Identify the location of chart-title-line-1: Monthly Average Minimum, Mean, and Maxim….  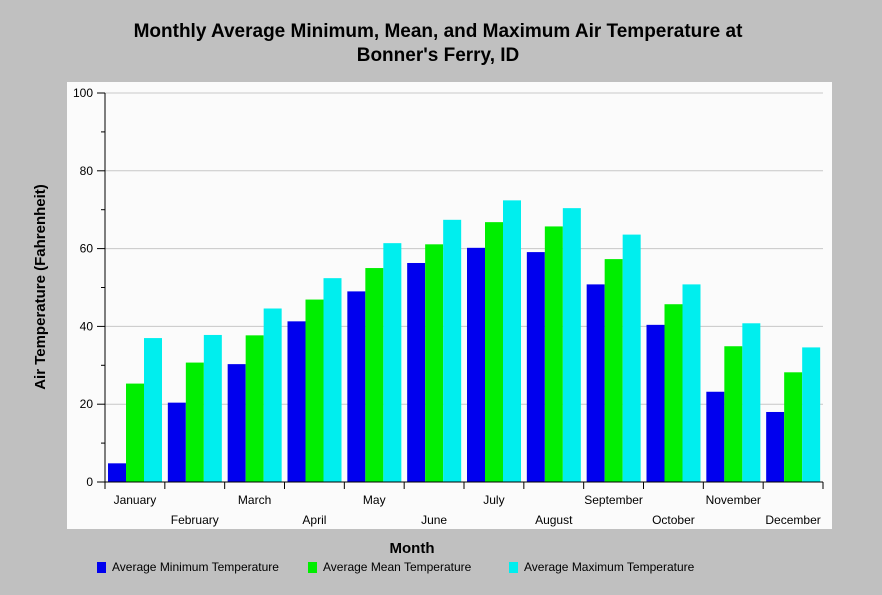
(438, 31).